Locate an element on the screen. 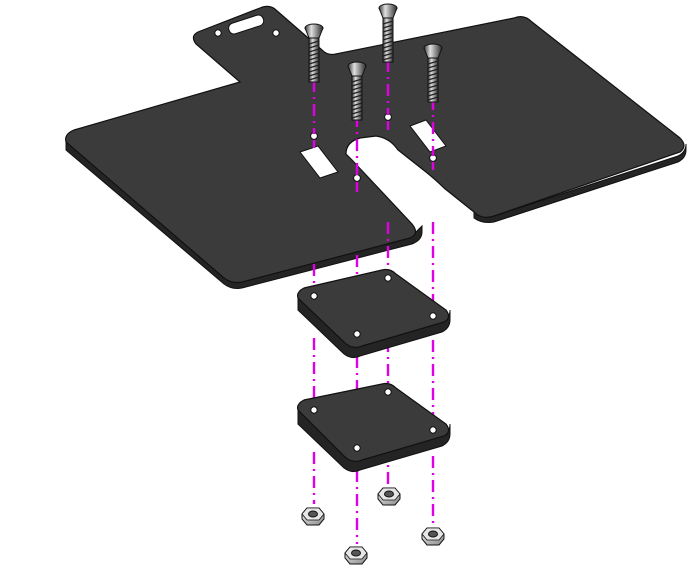 The height and width of the screenshot is (569, 687). top-plate-mount-hole is located at coordinates (357, 178).